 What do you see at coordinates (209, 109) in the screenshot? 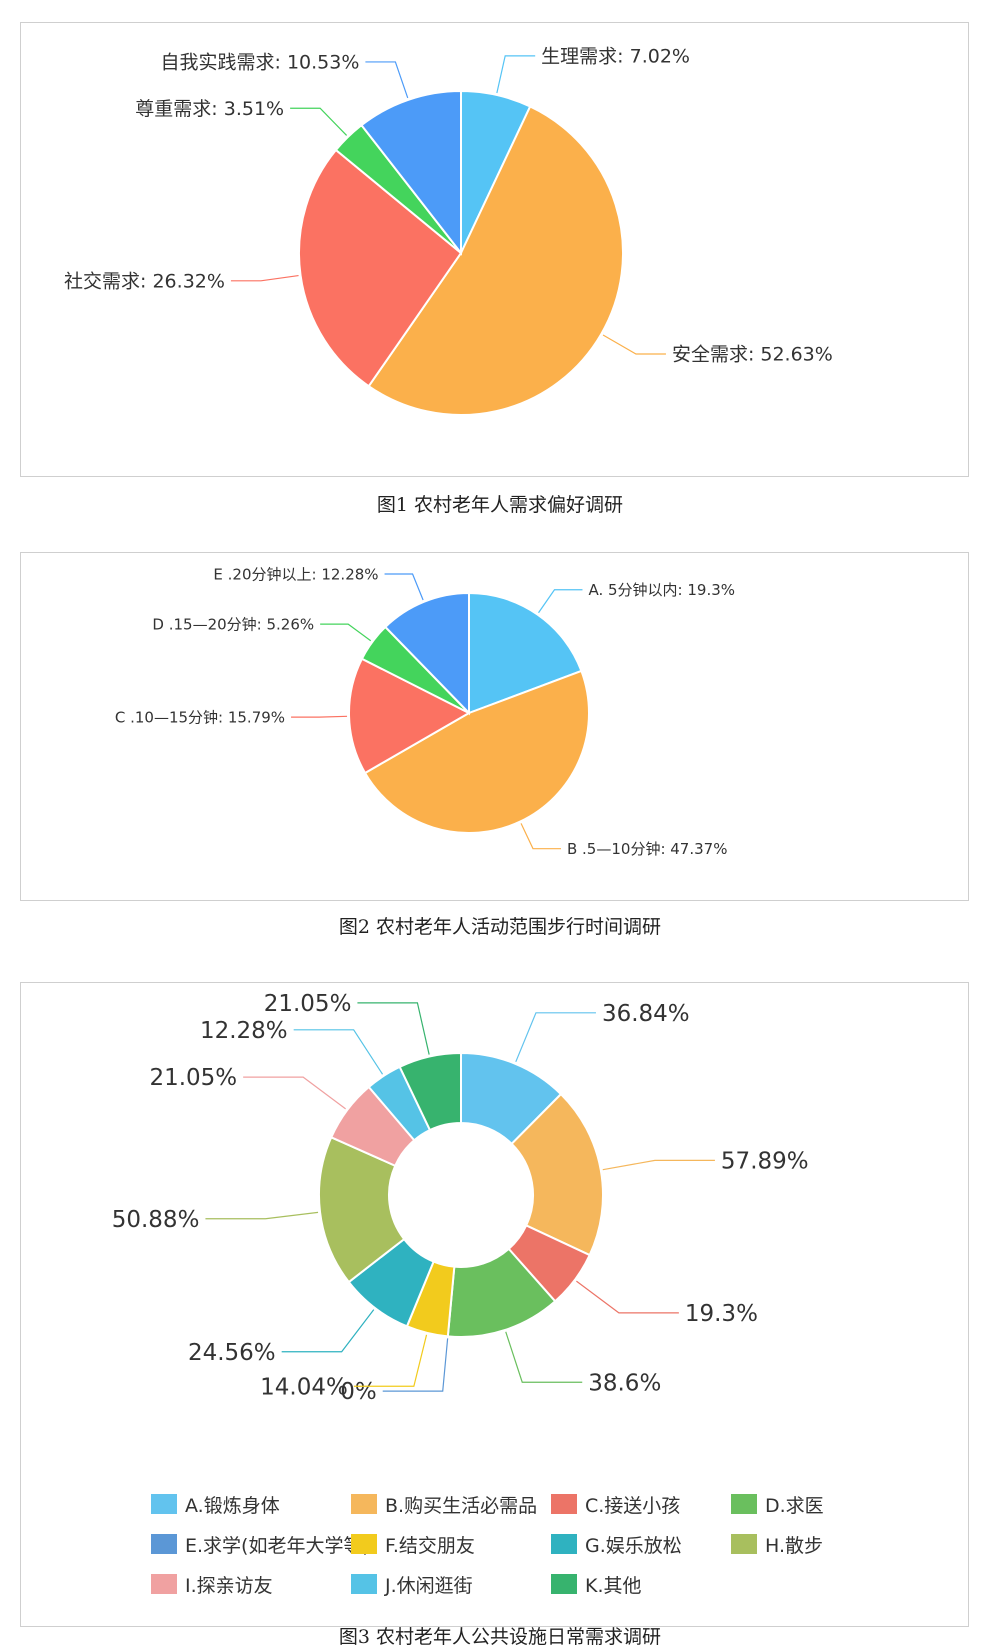
I see `chart1-data-label-3: 尊重需求: 3.51%` at bounding box center [209, 109].